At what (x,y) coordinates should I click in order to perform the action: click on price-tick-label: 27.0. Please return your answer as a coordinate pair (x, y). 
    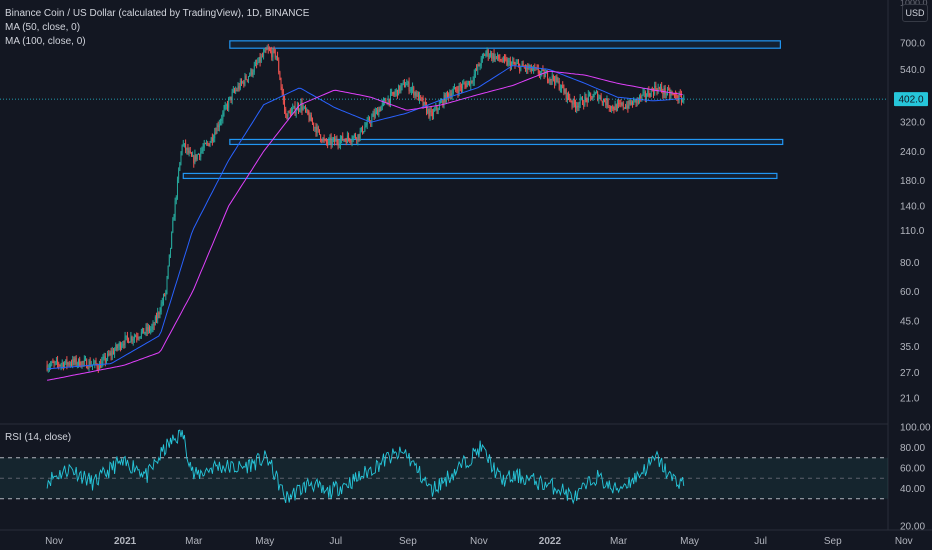
    Looking at the image, I should click on (910, 373).